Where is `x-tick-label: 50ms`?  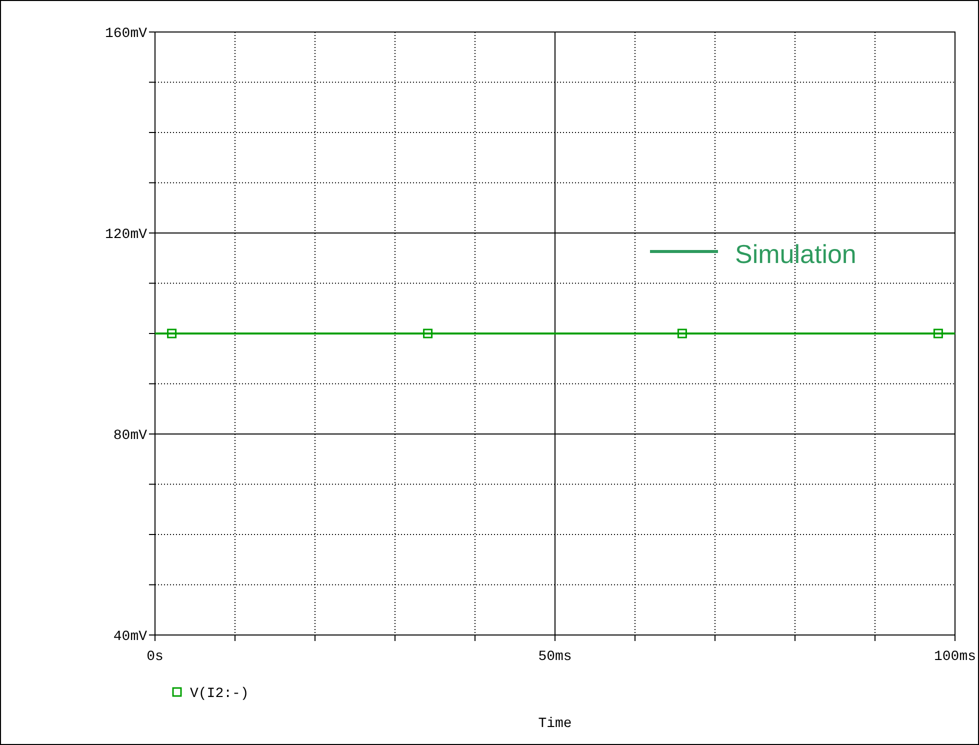
x-tick-label: 50ms is located at coordinates (555, 657).